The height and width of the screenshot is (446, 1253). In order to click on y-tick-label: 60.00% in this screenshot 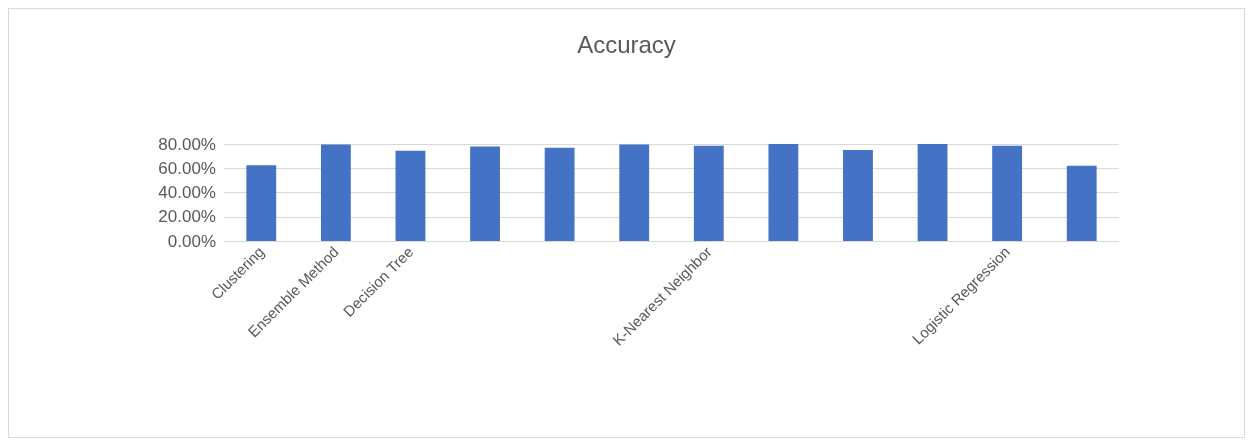, I will do `click(187, 168)`.